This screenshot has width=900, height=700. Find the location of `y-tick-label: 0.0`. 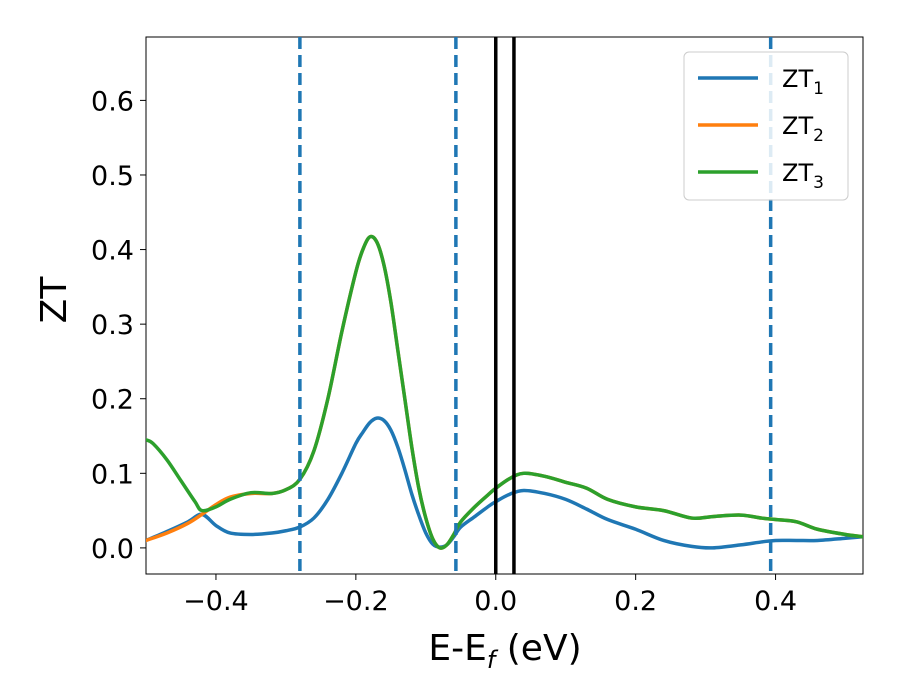

y-tick-label: 0.0 is located at coordinates (112, 549).